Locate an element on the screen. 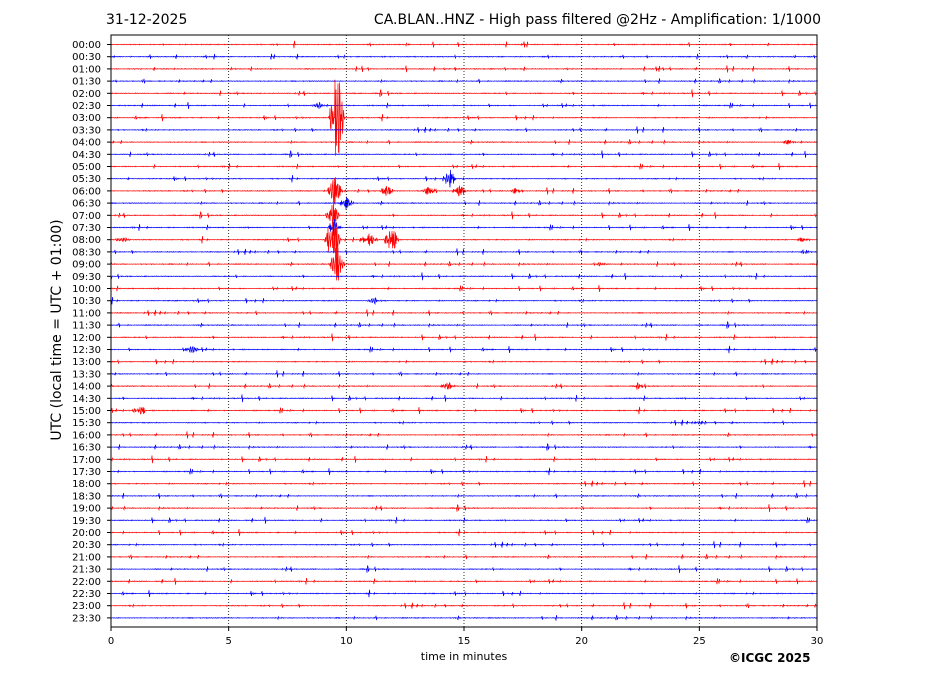  date-label: 31-12-2025 is located at coordinates (147, 20).